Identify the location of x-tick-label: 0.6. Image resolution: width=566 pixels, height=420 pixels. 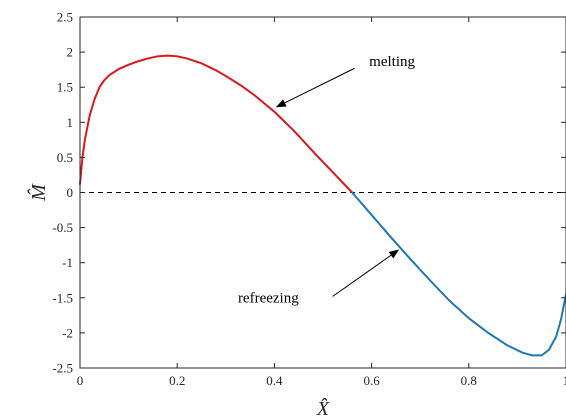
(371, 380).